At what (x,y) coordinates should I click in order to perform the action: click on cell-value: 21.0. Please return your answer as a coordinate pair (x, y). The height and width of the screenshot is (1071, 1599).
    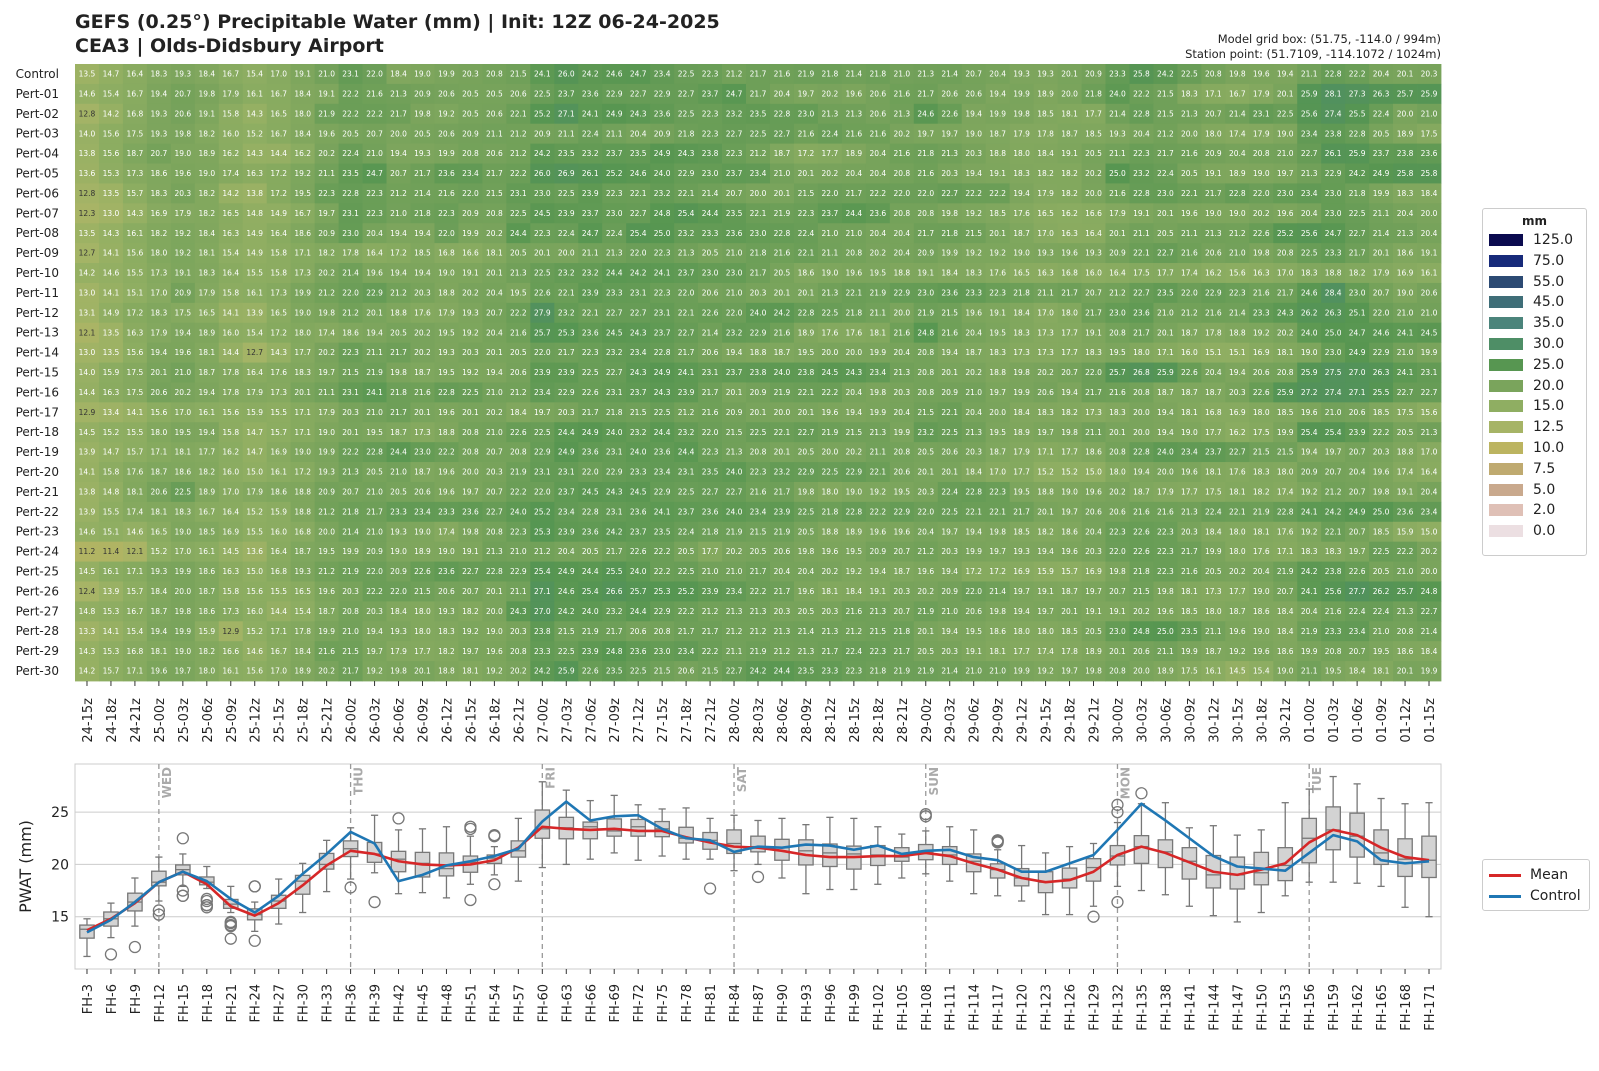
    Looking at the image, I should click on (901, 74).